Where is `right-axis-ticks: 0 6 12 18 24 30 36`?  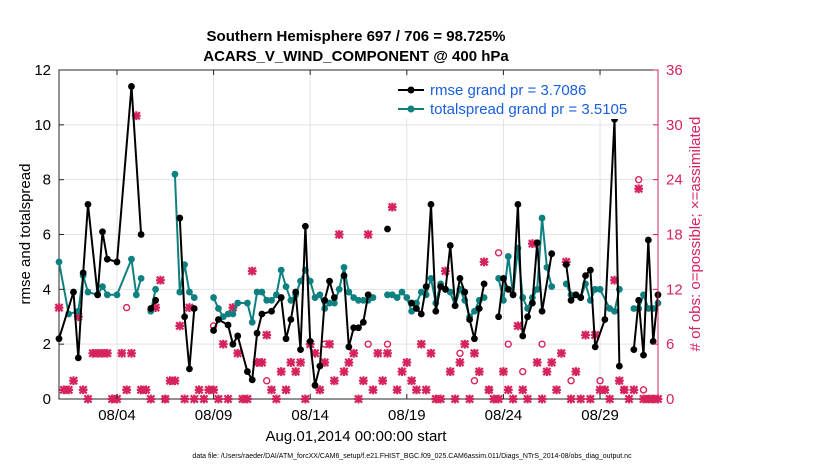 right-axis-ticks: 0 6 12 18 24 30 36 is located at coordinates (668, 235).